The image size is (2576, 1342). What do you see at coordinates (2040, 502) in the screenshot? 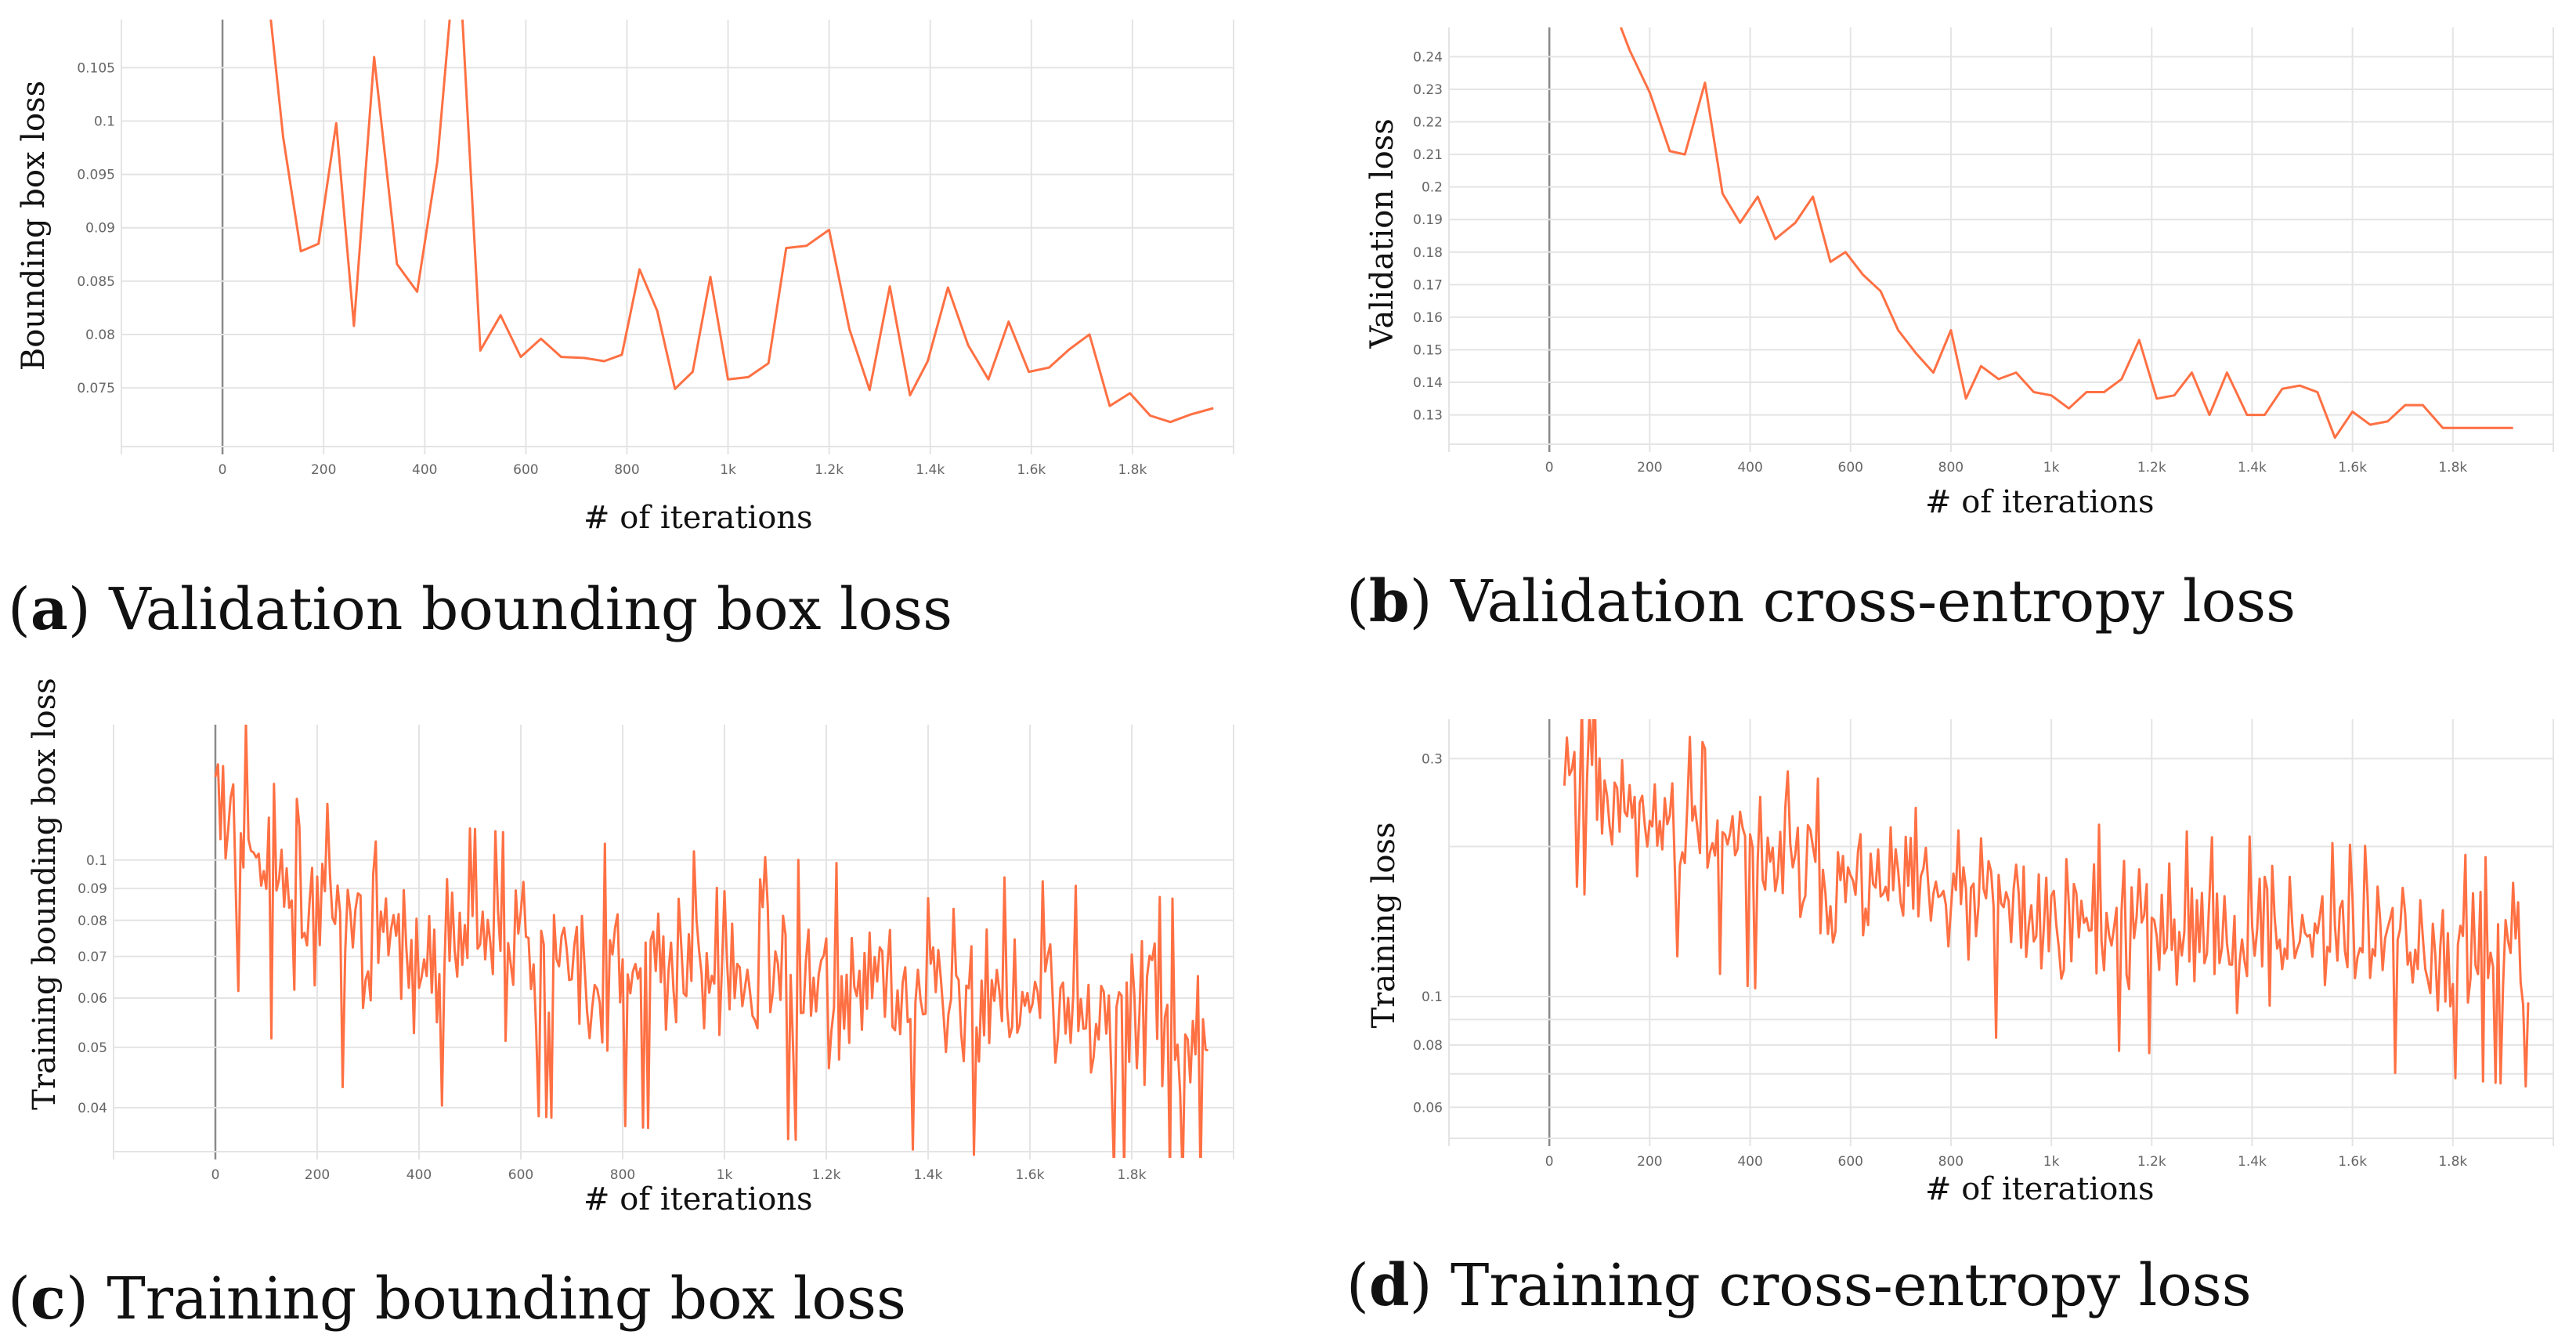
I see `chart-b-xlabel: # of iterations` at bounding box center [2040, 502].